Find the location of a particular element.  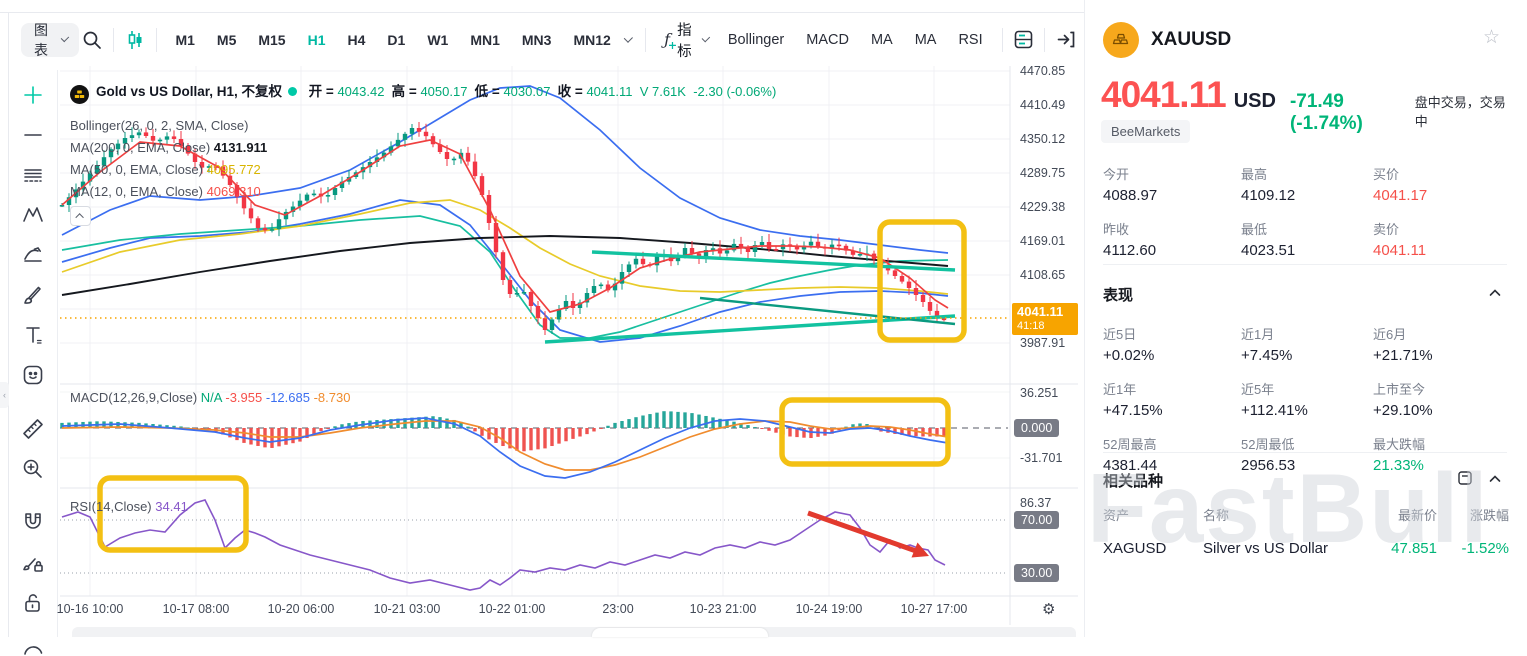

stat-prev-close: 昨收 4112.60 is located at coordinates (1130, 240).